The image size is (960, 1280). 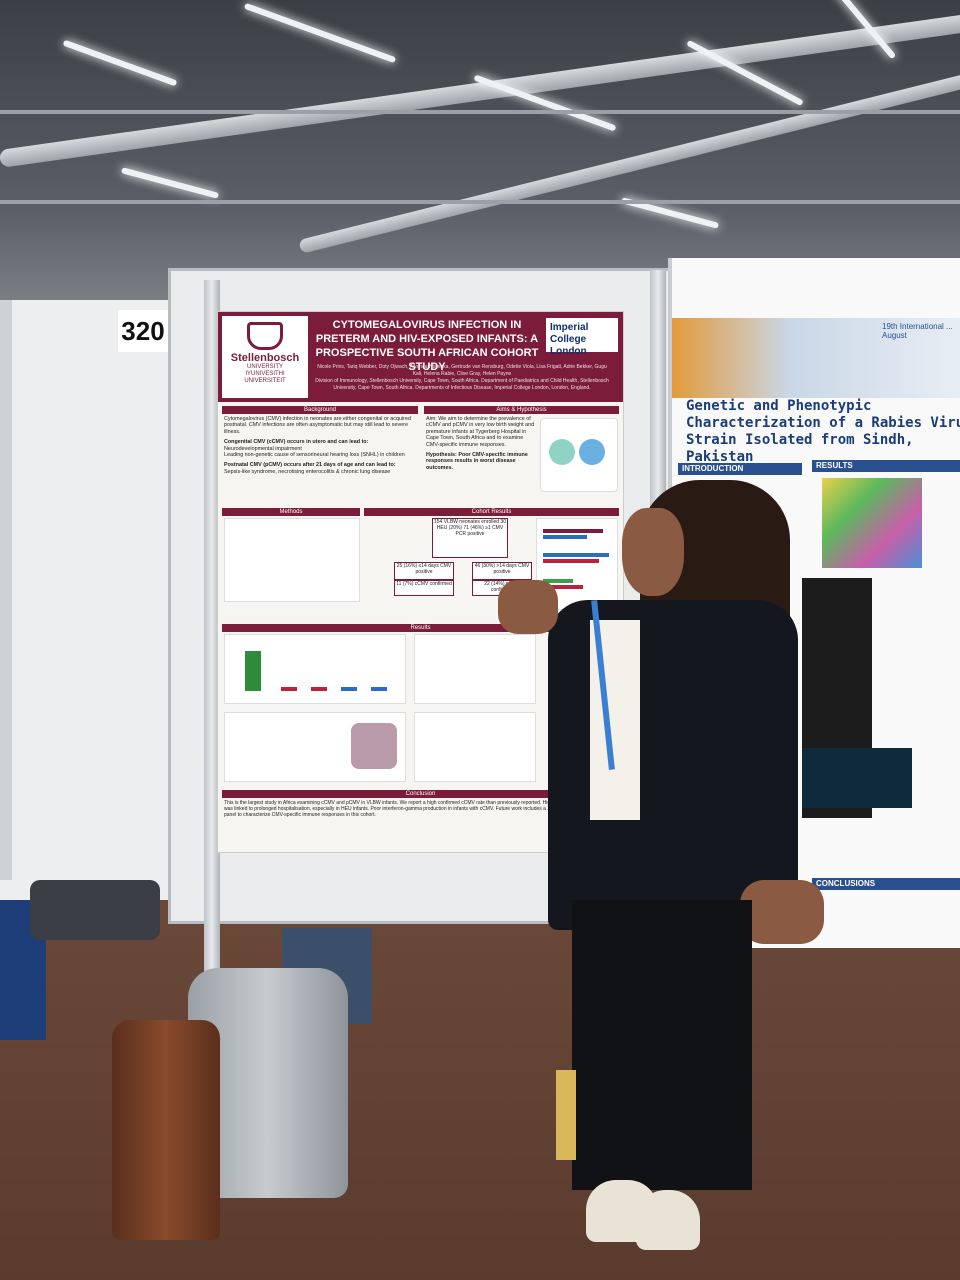 I want to click on left-board-edge, so click(x=6, y=590).